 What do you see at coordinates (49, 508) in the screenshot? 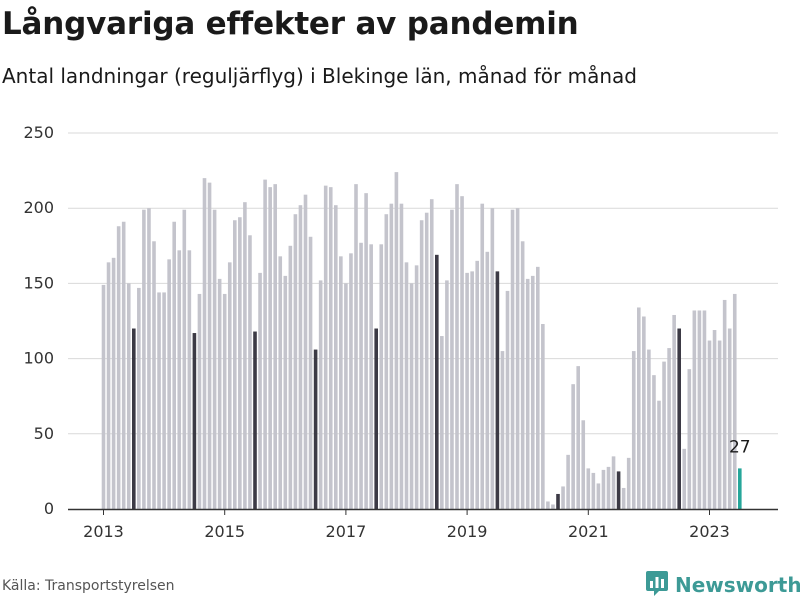
I see `y-tick-label: 0` at bounding box center [49, 508].